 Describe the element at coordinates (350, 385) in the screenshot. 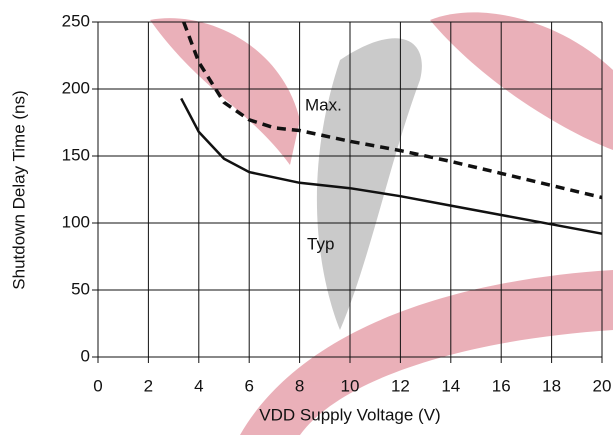

I see `x-tick-label: 10` at that location.